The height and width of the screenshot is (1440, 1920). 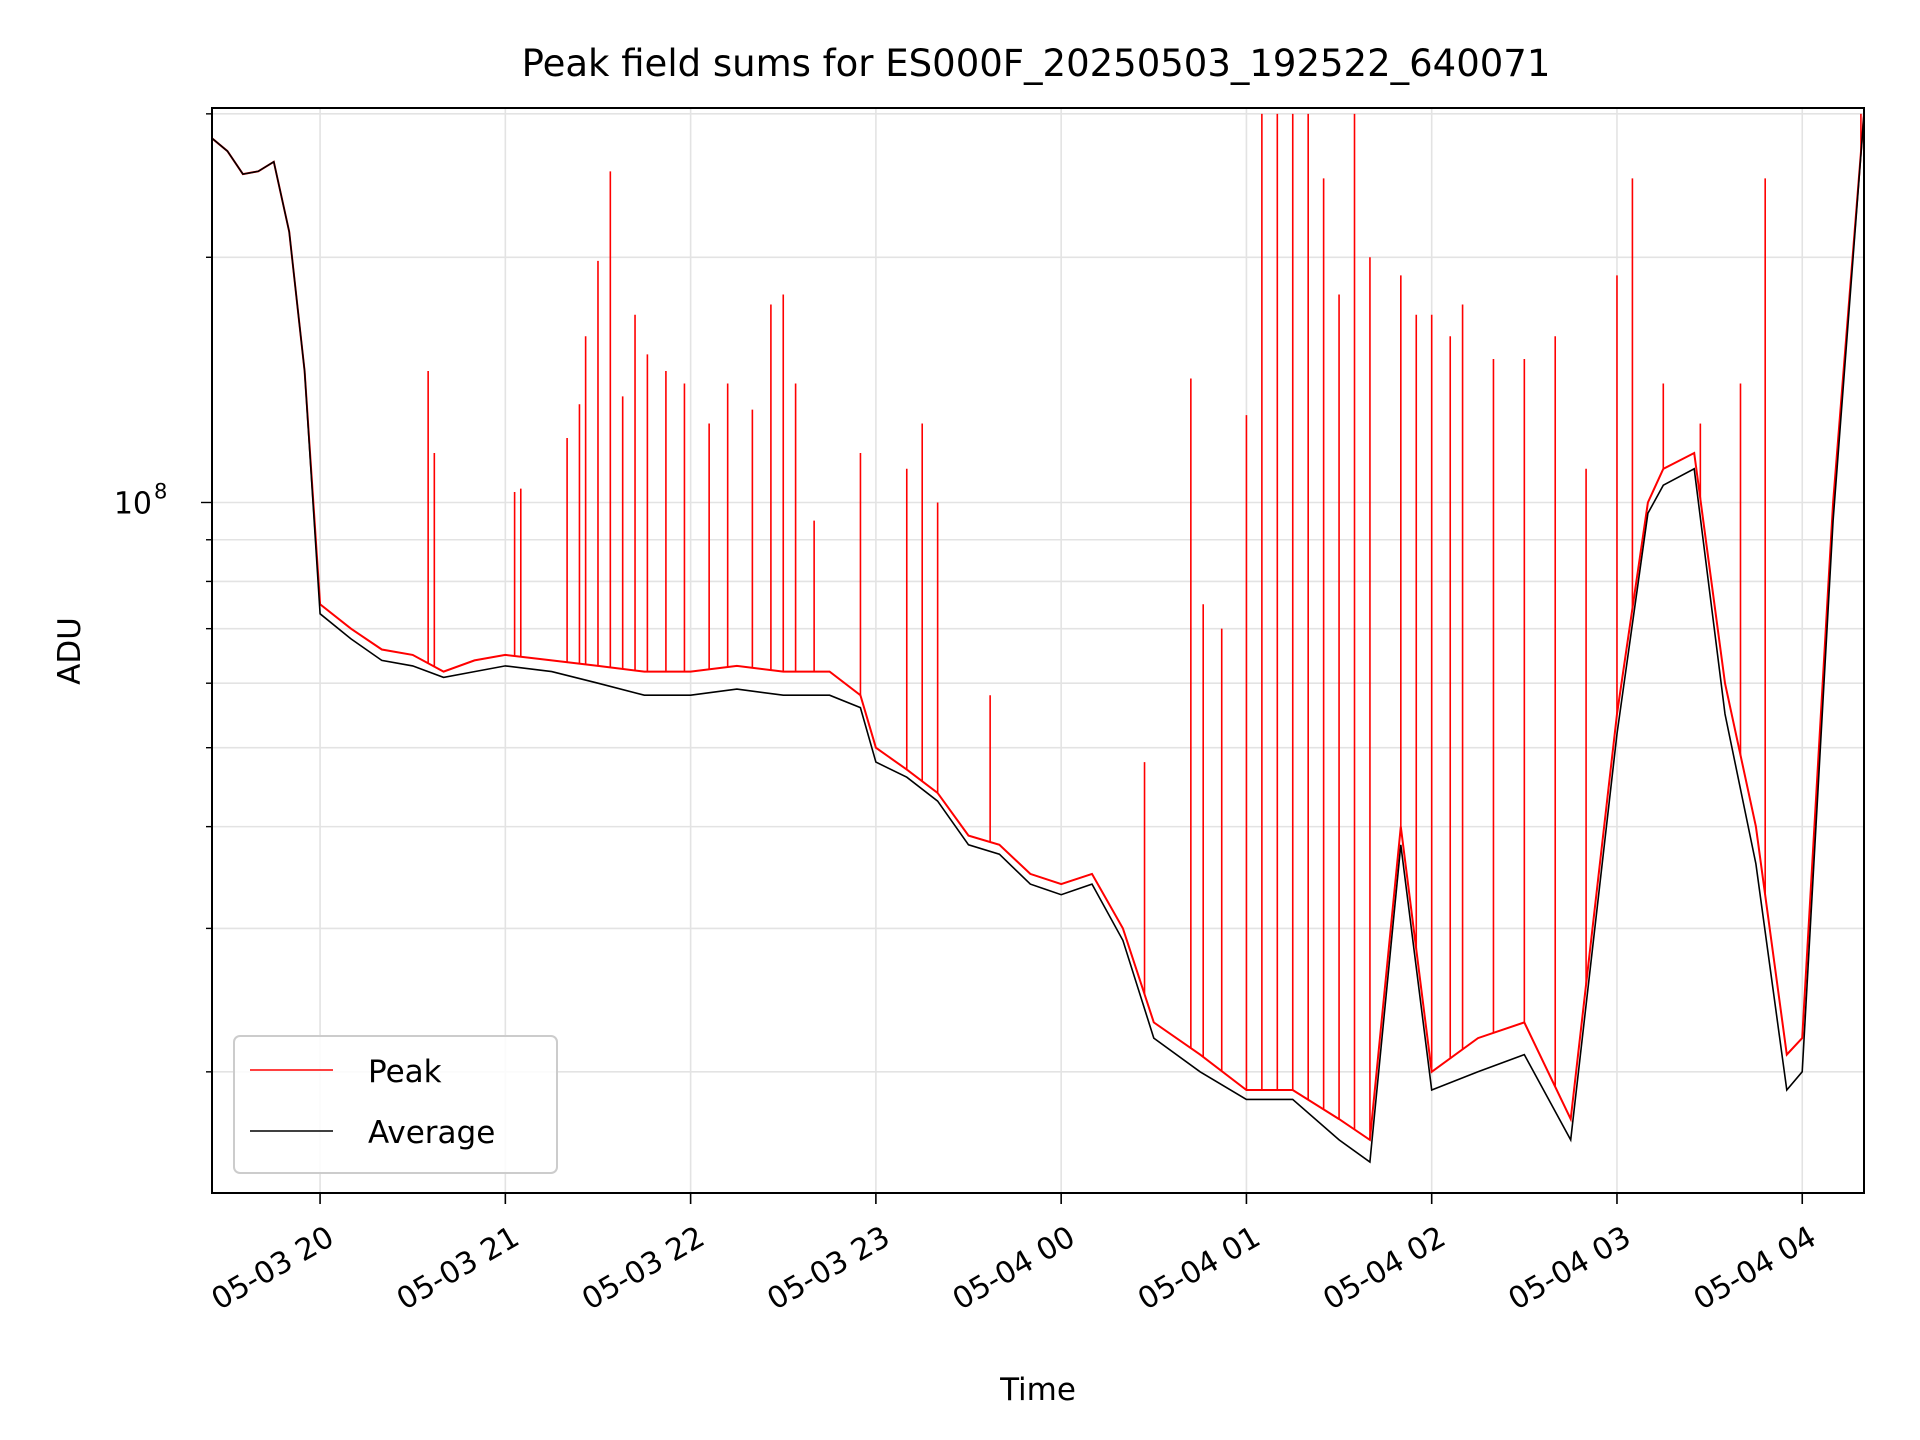 I want to click on y-axis-ticks: 10 8, so click(x=163, y=593).